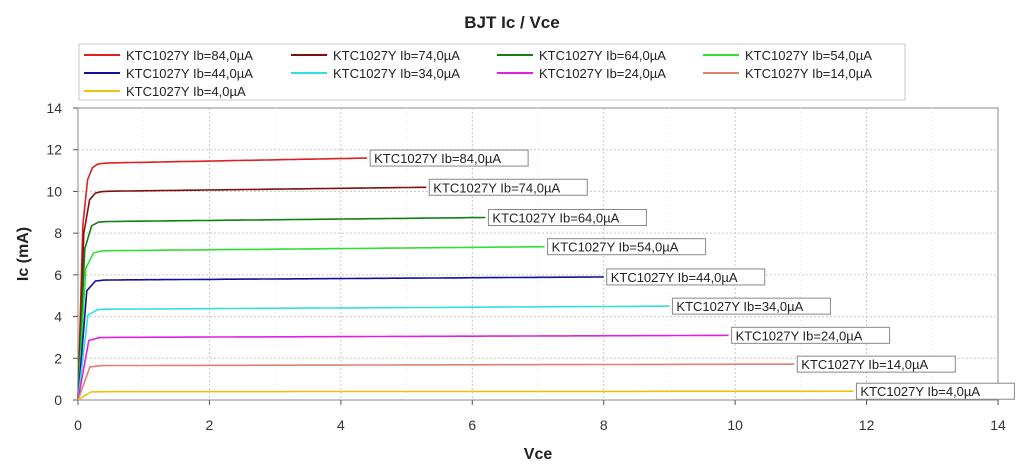 The height and width of the screenshot is (476, 1024). What do you see at coordinates (54, 108) in the screenshot?
I see `y-tick-label: 14` at bounding box center [54, 108].